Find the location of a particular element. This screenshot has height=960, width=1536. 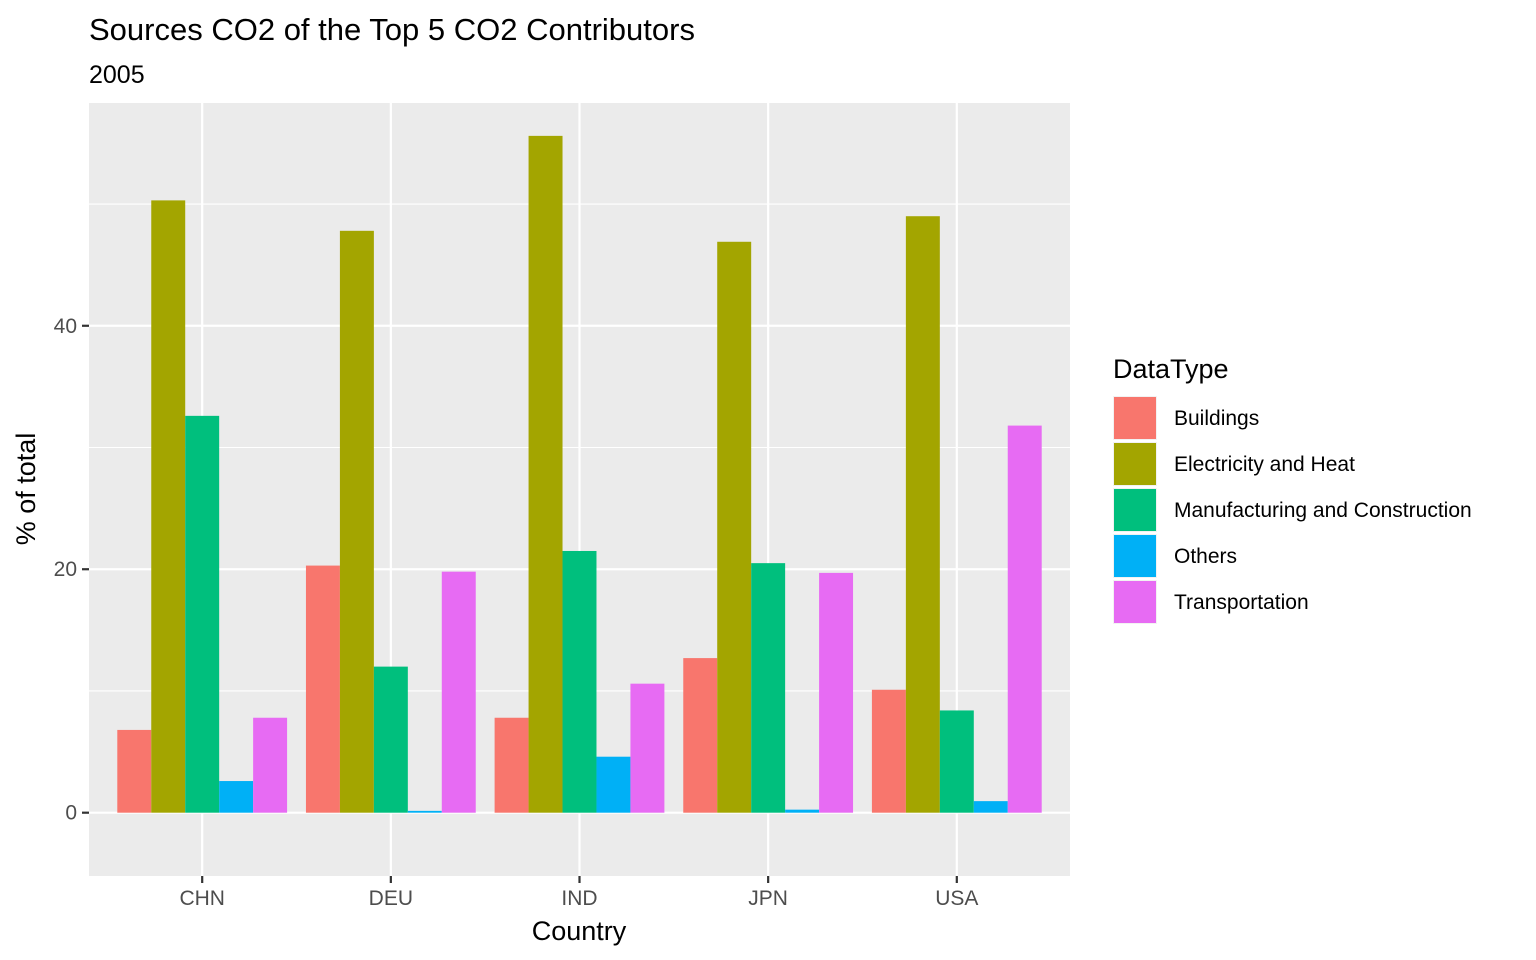

y-tick-label: 20 is located at coordinates (65, 569).